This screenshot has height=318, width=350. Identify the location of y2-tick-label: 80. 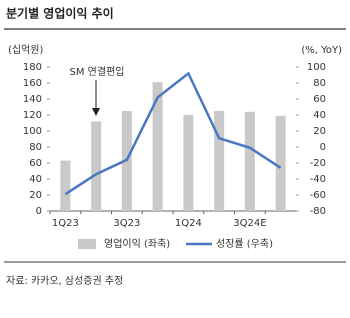
(319, 83).